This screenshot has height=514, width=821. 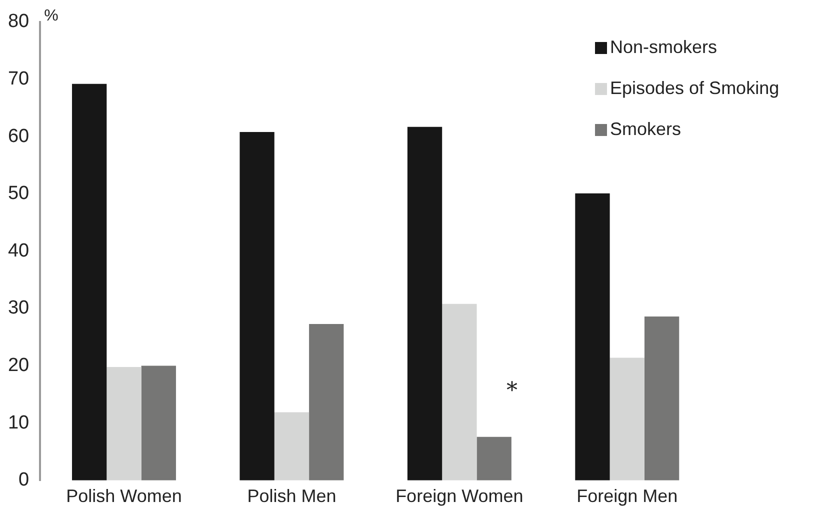 I want to click on y-tick-label: 20, so click(x=19, y=365).